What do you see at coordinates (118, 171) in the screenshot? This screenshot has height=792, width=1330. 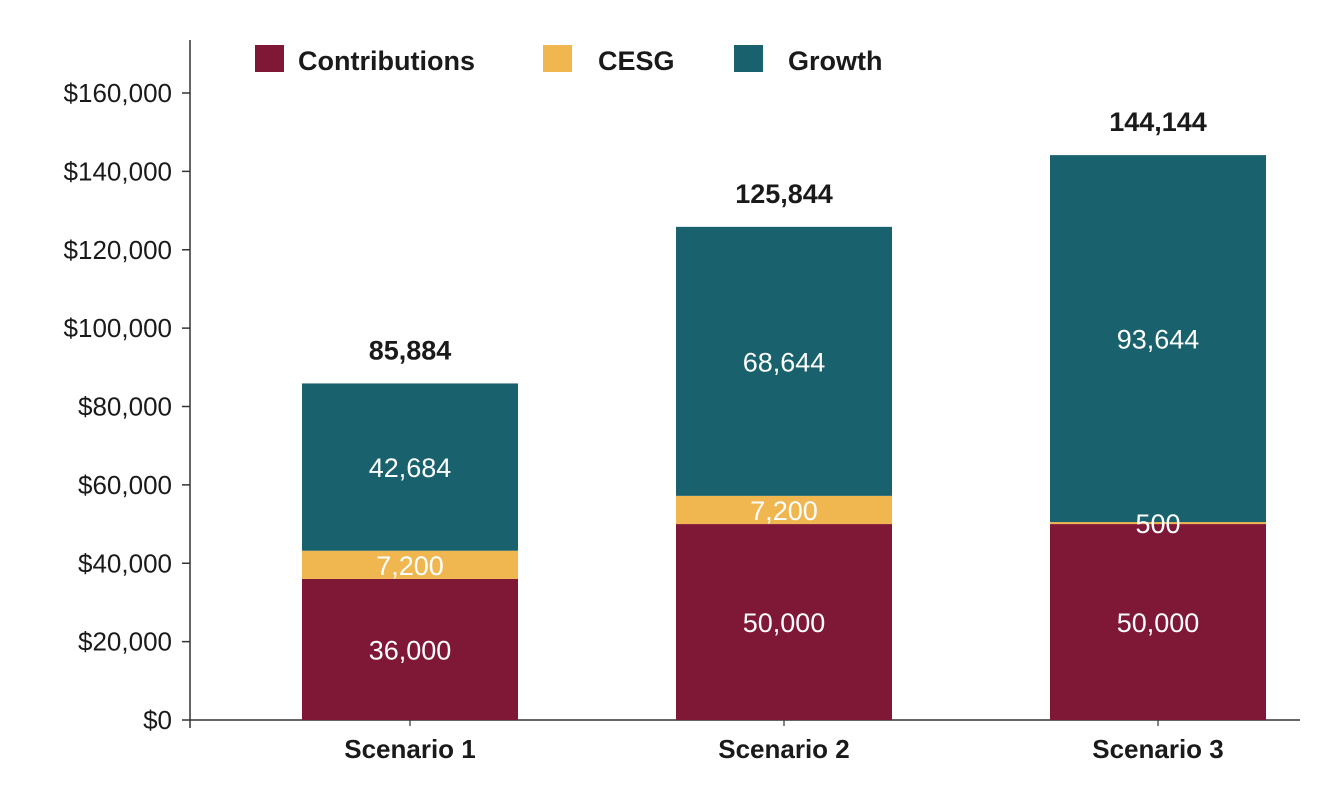 I see `y-tick-label: $140,000` at bounding box center [118, 171].